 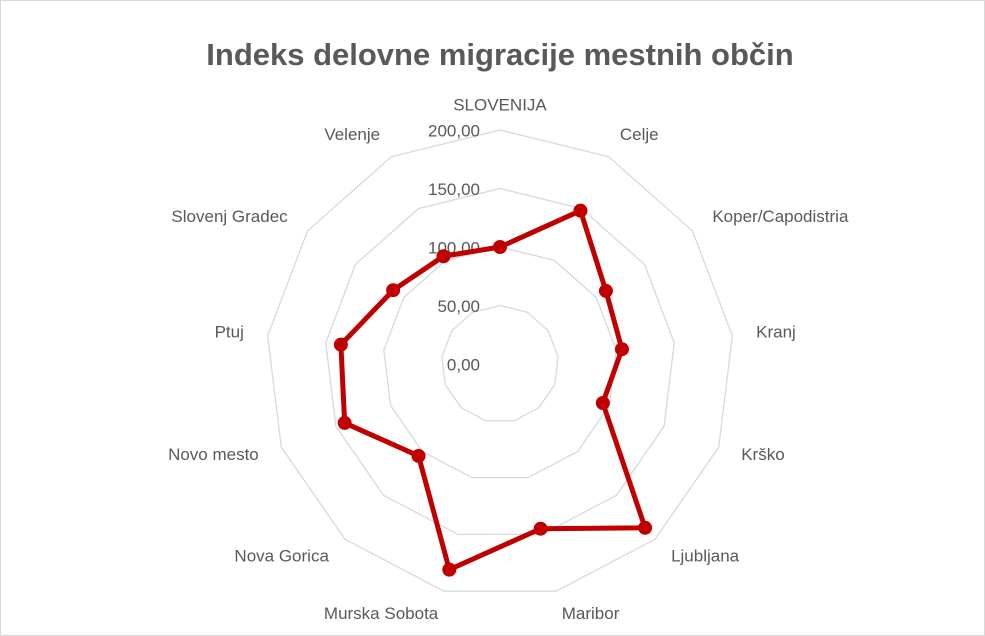 I want to click on category-label: Nova Gorica, so click(x=281, y=556).